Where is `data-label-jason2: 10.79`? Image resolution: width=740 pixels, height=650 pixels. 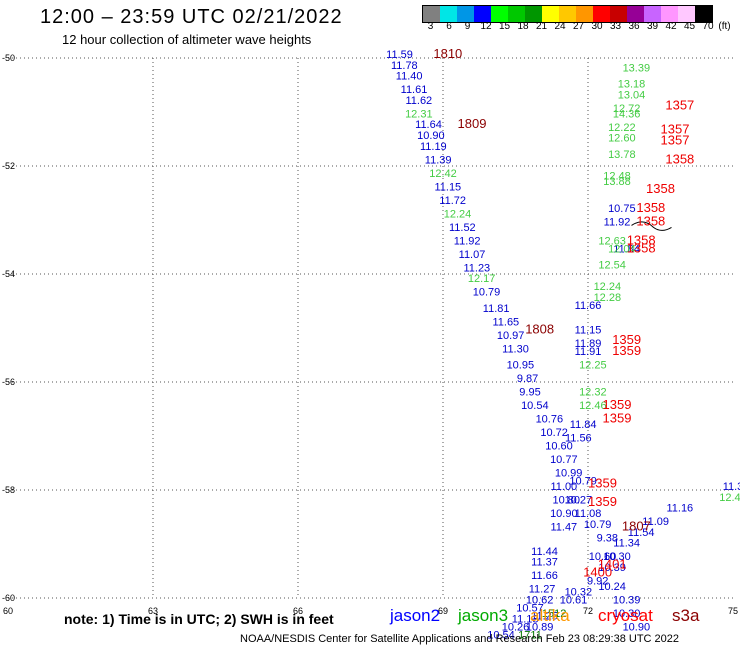
data-label-jason2: 10.79 is located at coordinates (583, 482).